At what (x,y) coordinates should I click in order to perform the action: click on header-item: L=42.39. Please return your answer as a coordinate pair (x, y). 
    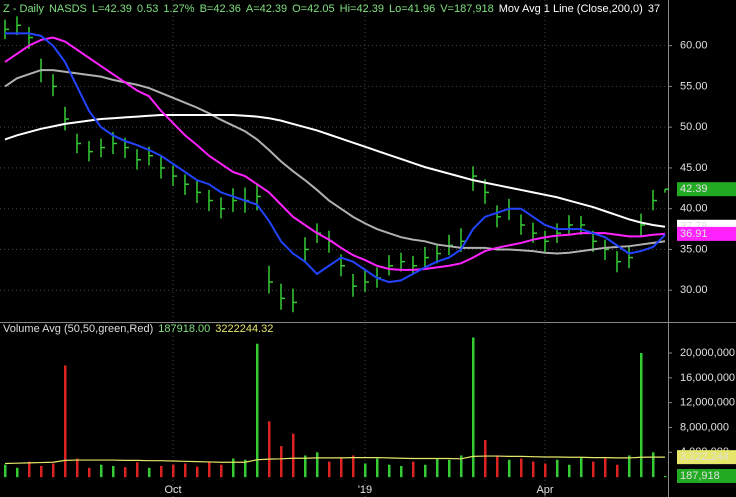
    Looking at the image, I should click on (112, 9).